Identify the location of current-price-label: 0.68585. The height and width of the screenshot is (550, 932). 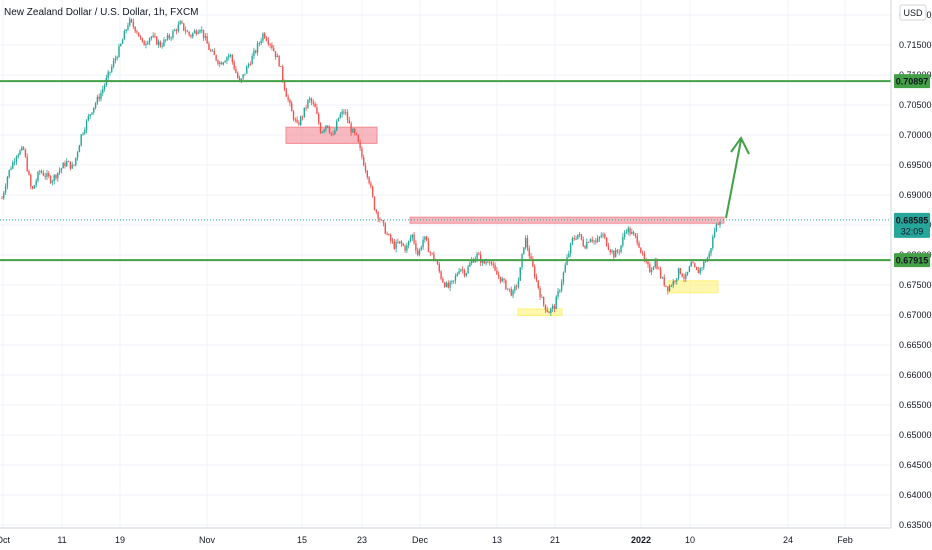
(912, 220).